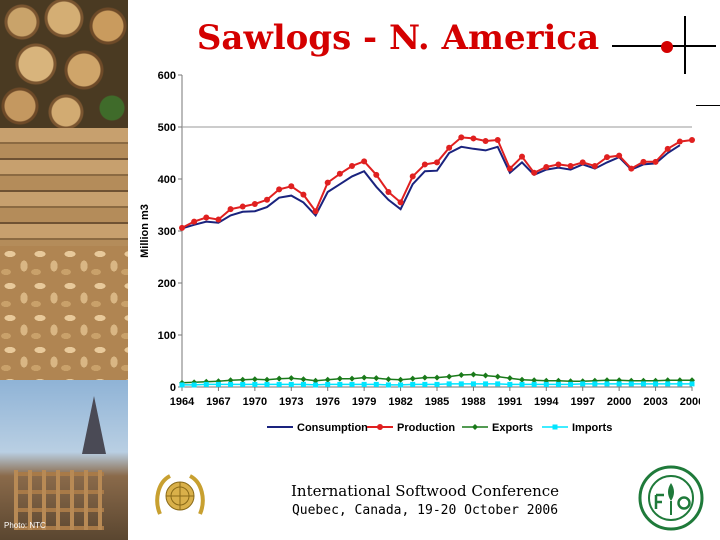  What do you see at coordinates (425, 510) in the screenshot?
I see `conference-location-date: Quebec, Canada, 19-20 October 2006` at bounding box center [425, 510].